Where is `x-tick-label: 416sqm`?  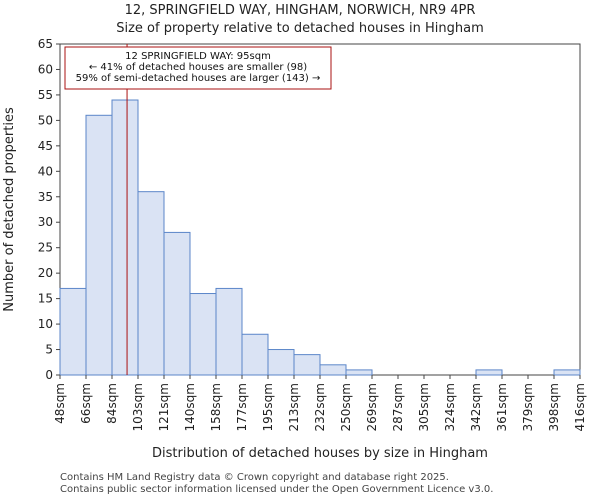
x-tick-label: 416sqm is located at coordinates (580, 407).